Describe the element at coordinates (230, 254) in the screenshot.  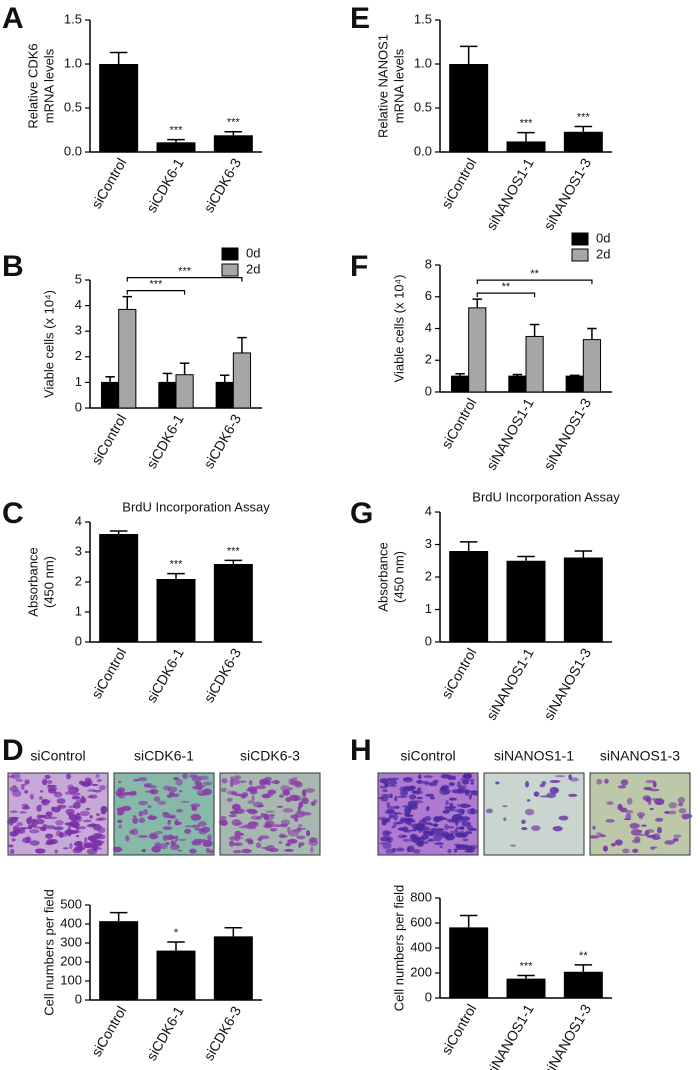
I see `legend-swatch` at that location.